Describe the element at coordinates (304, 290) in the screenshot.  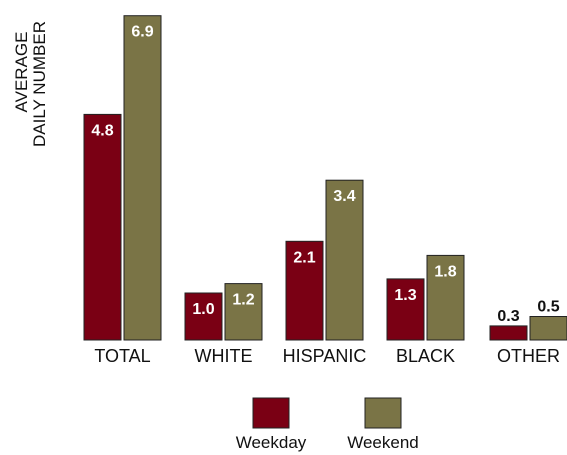
I see `bar-weekday-hispanic` at that location.